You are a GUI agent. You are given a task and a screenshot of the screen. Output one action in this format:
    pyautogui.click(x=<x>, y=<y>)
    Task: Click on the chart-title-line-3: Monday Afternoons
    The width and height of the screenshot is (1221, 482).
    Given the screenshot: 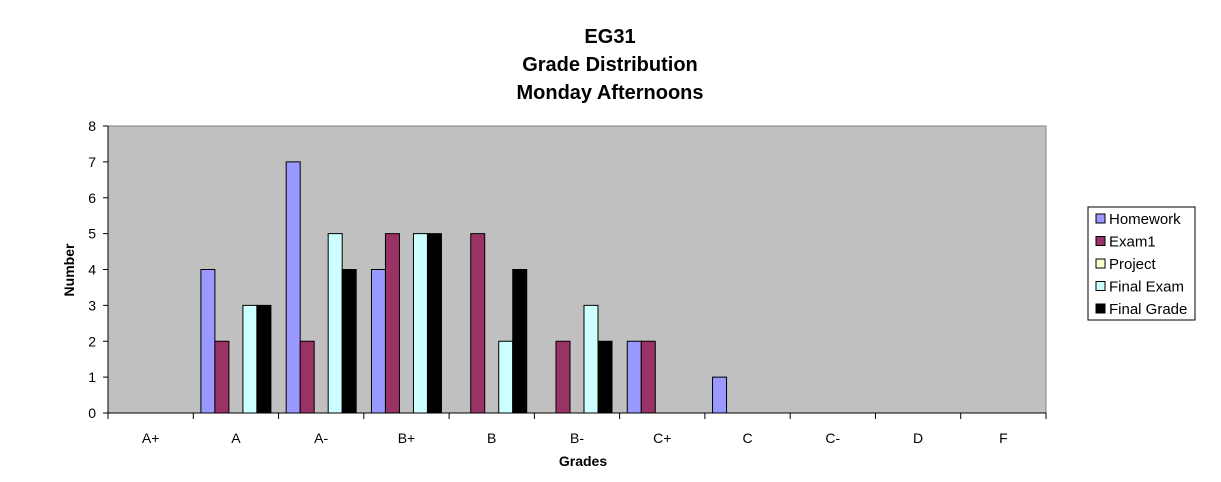 What is the action you would take?
    pyautogui.click(x=609, y=93)
    